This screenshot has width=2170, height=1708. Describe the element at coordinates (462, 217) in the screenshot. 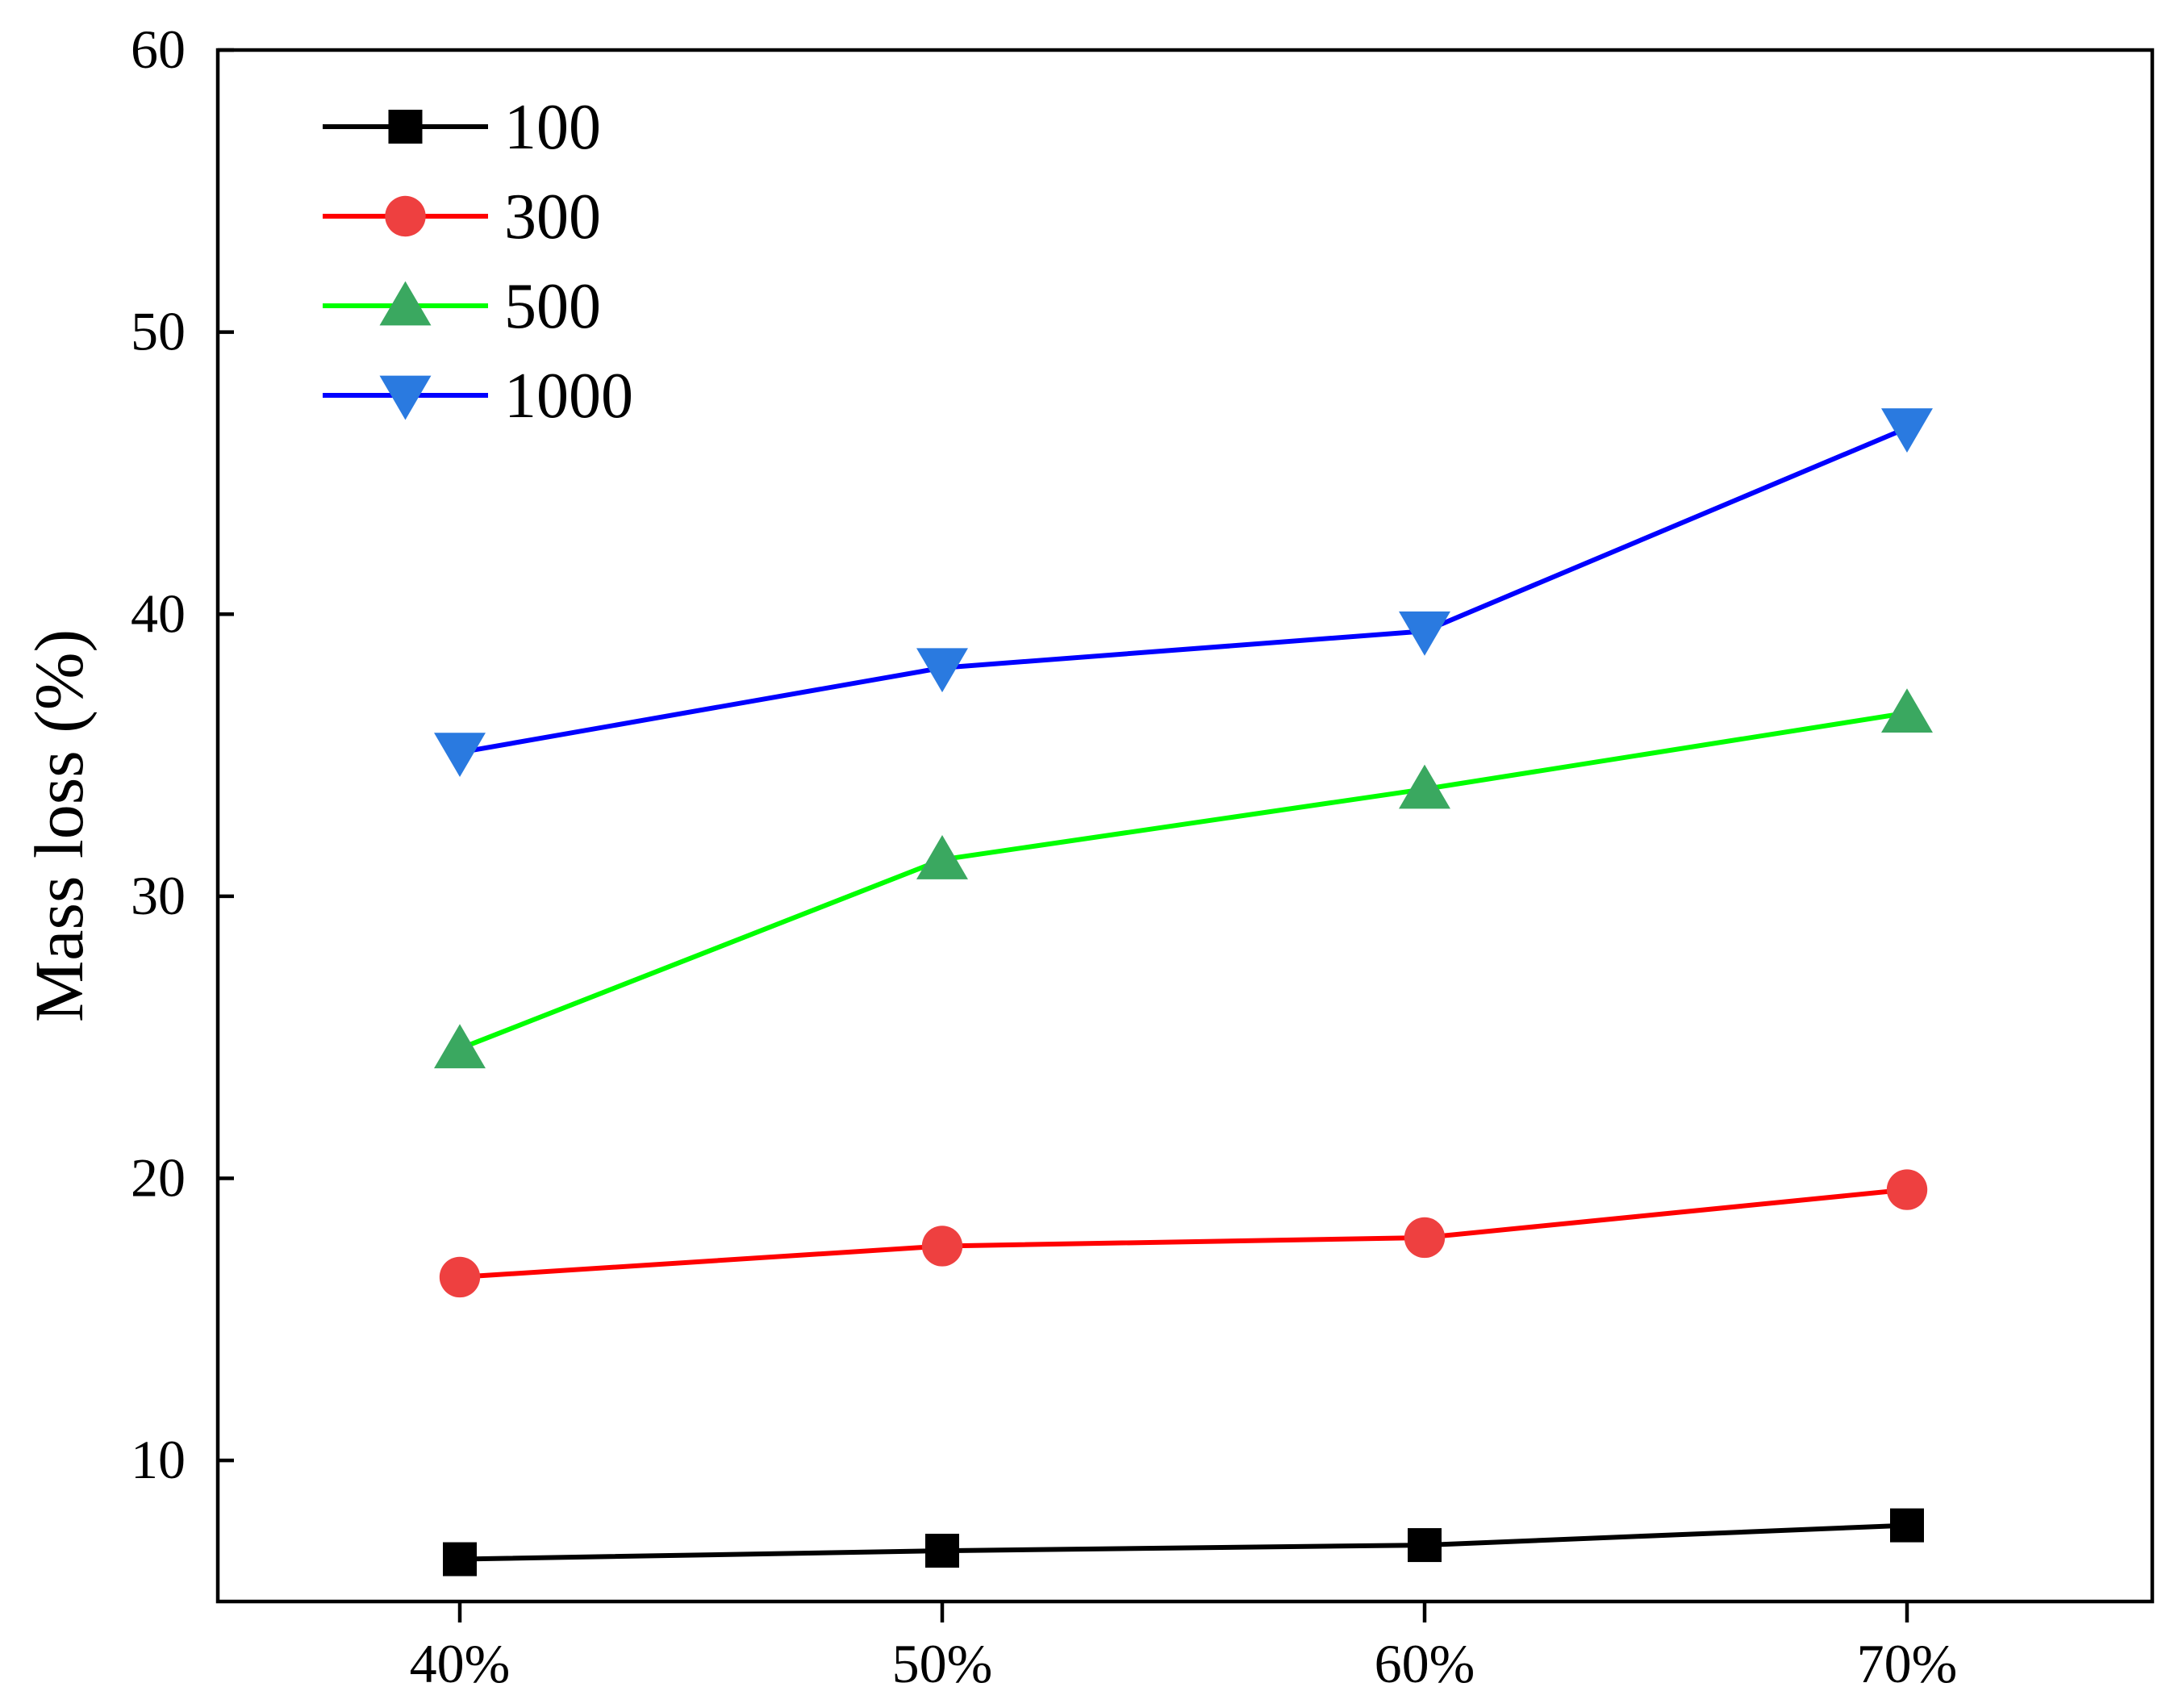

I see `legend-item-300: 300` at that location.